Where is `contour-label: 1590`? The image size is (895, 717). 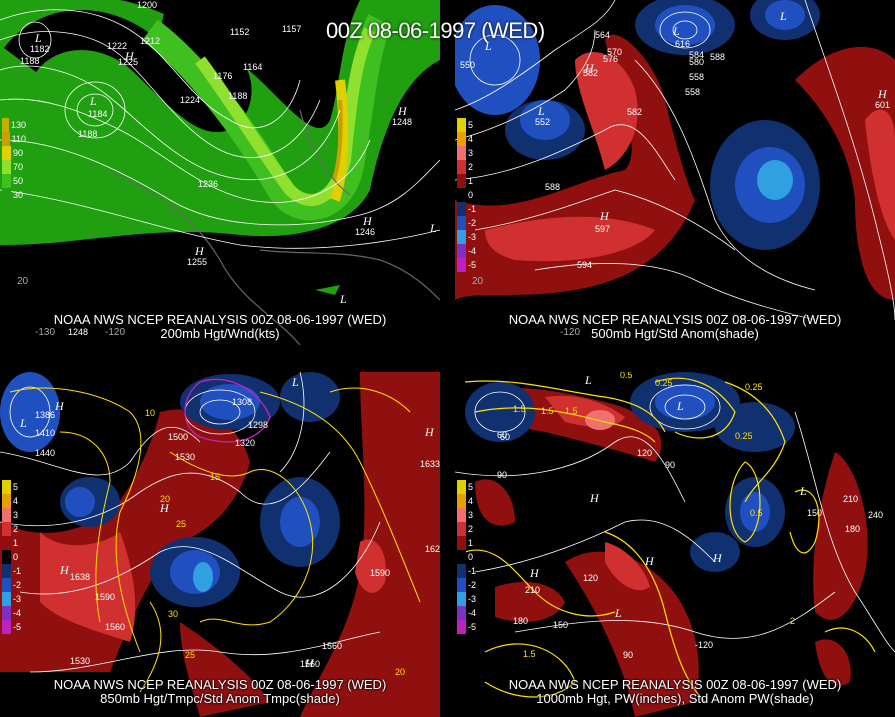 contour-label: 1590 is located at coordinates (380, 573).